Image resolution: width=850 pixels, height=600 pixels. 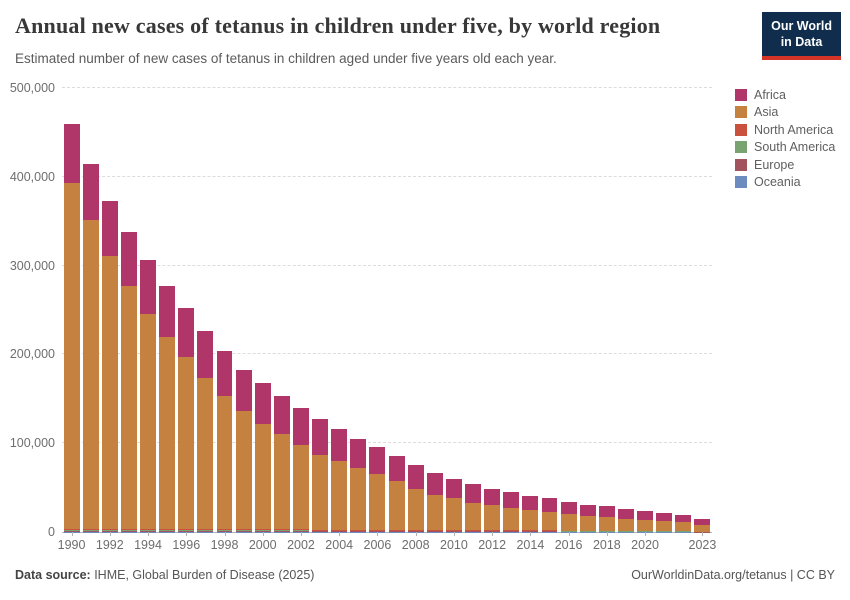 What do you see at coordinates (90, 192) in the screenshot?
I see `bar-segment-1991-africa` at bounding box center [90, 192].